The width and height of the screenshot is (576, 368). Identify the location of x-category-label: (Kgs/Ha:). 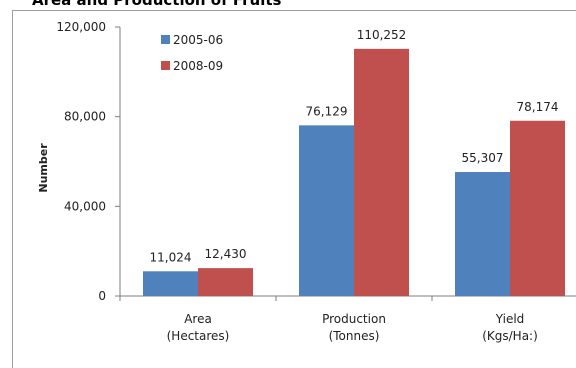
(510, 336).